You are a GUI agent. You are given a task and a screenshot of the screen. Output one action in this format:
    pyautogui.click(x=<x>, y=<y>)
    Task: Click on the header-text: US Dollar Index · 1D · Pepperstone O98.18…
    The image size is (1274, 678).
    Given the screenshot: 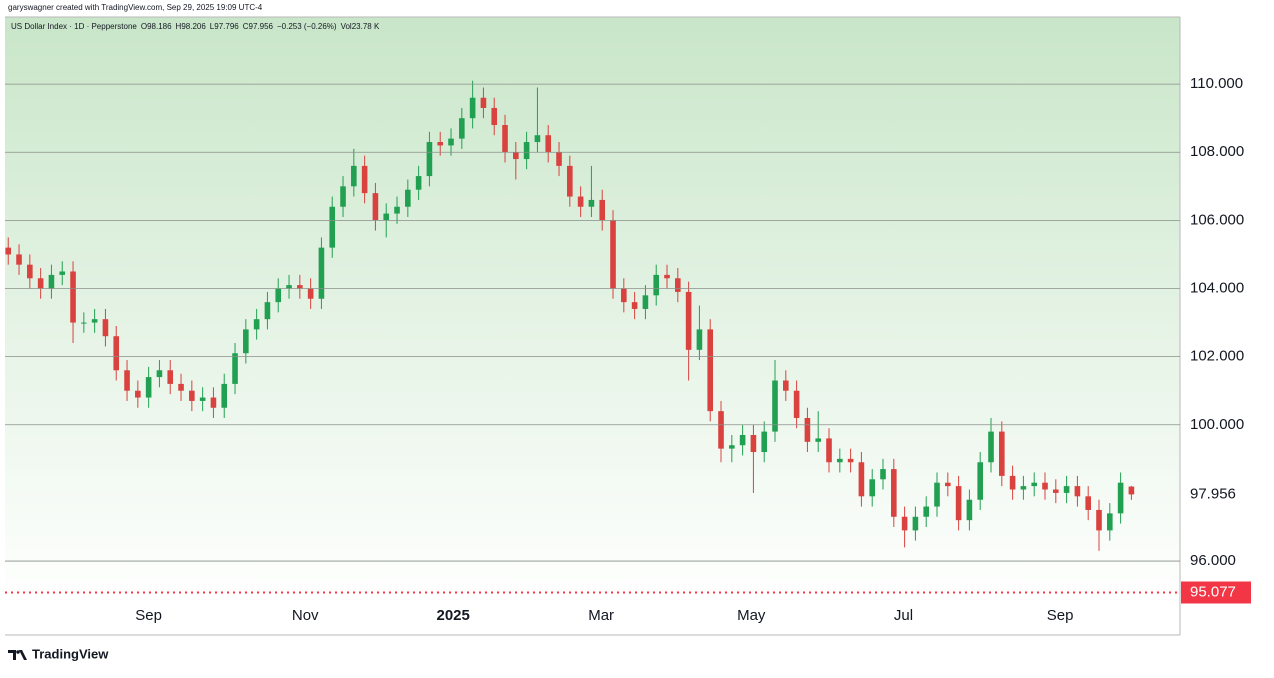 What is the action you would take?
    pyautogui.click(x=195, y=26)
    